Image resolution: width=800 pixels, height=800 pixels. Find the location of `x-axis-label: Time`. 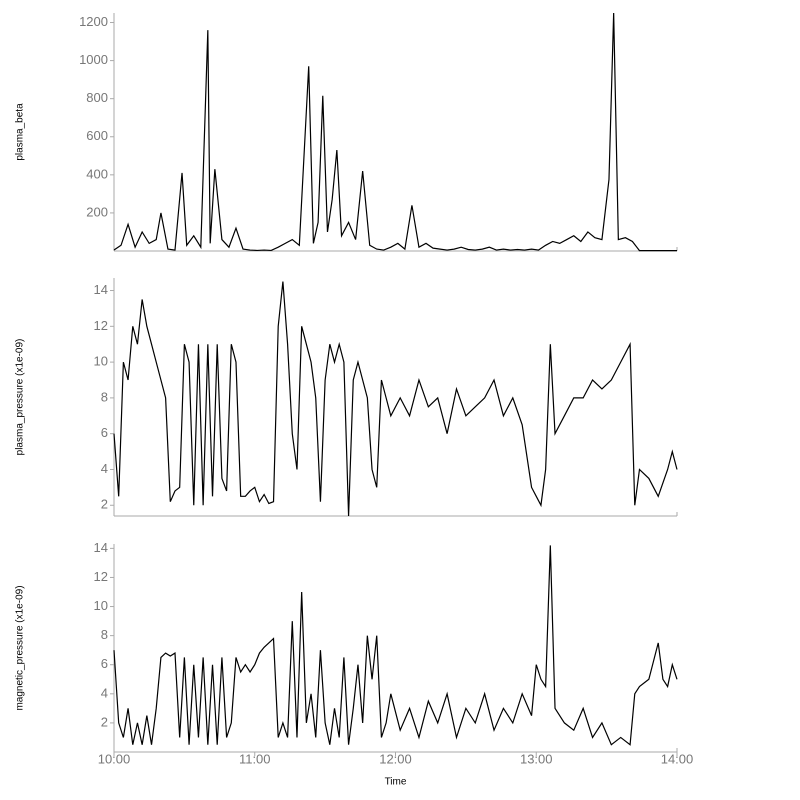

x-axis-label: Time is located at coordinates (396, 782).